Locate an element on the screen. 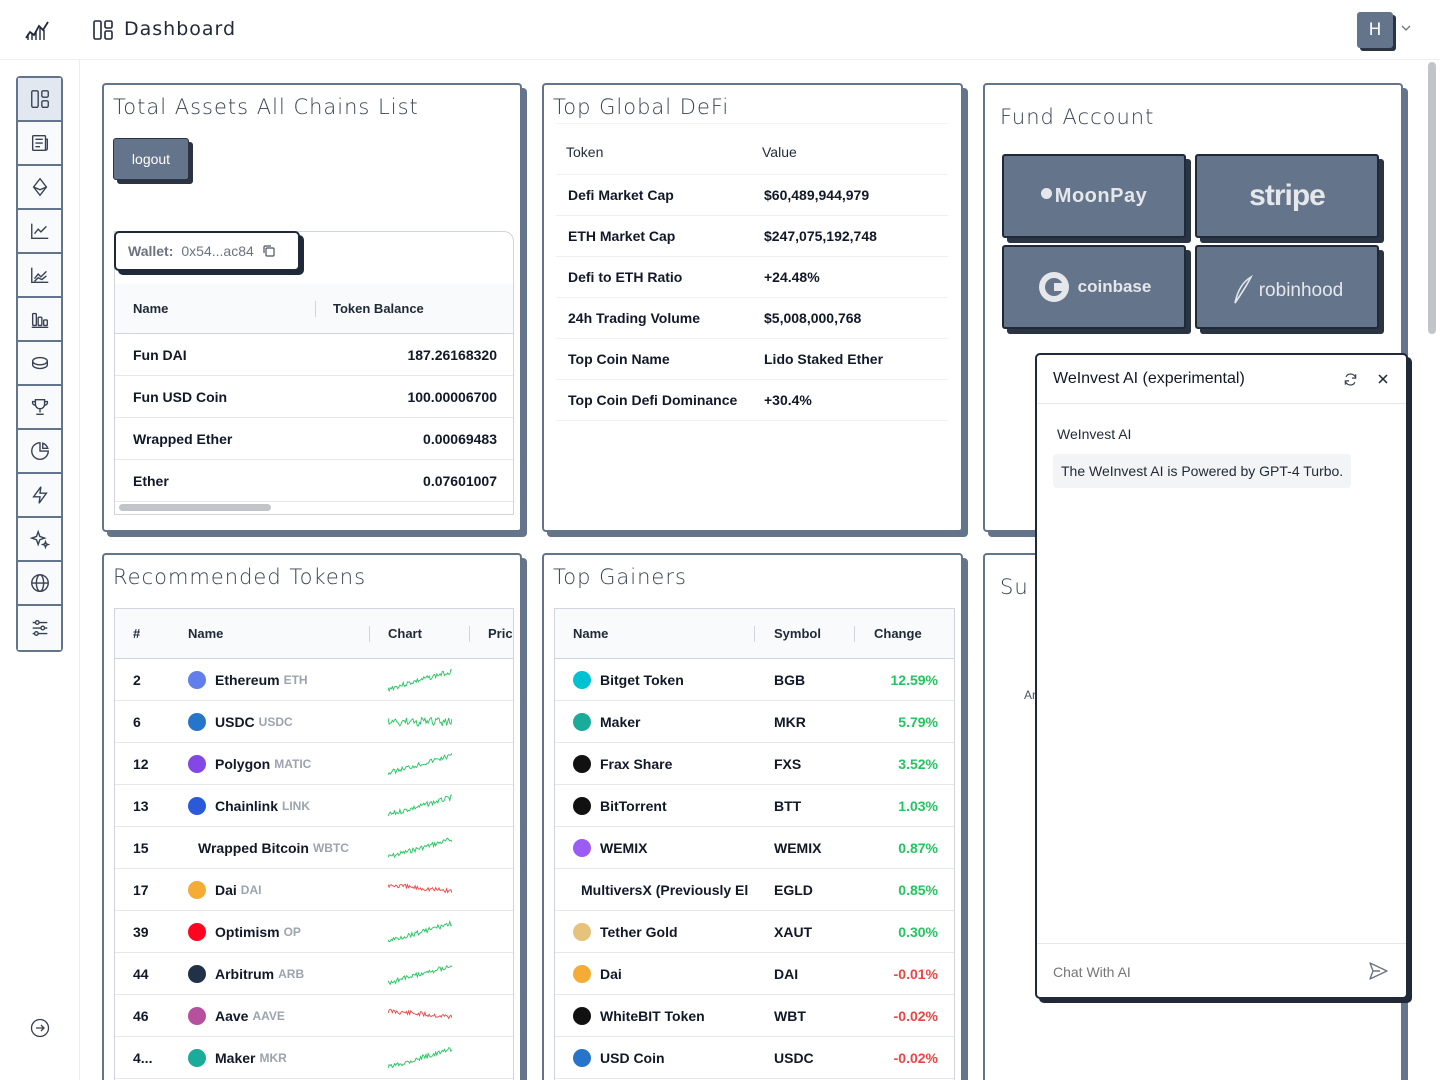 The width and height of the screenshot is (1440, 1080). gainer-name: Frax Share is located at coordinates (636, 763).